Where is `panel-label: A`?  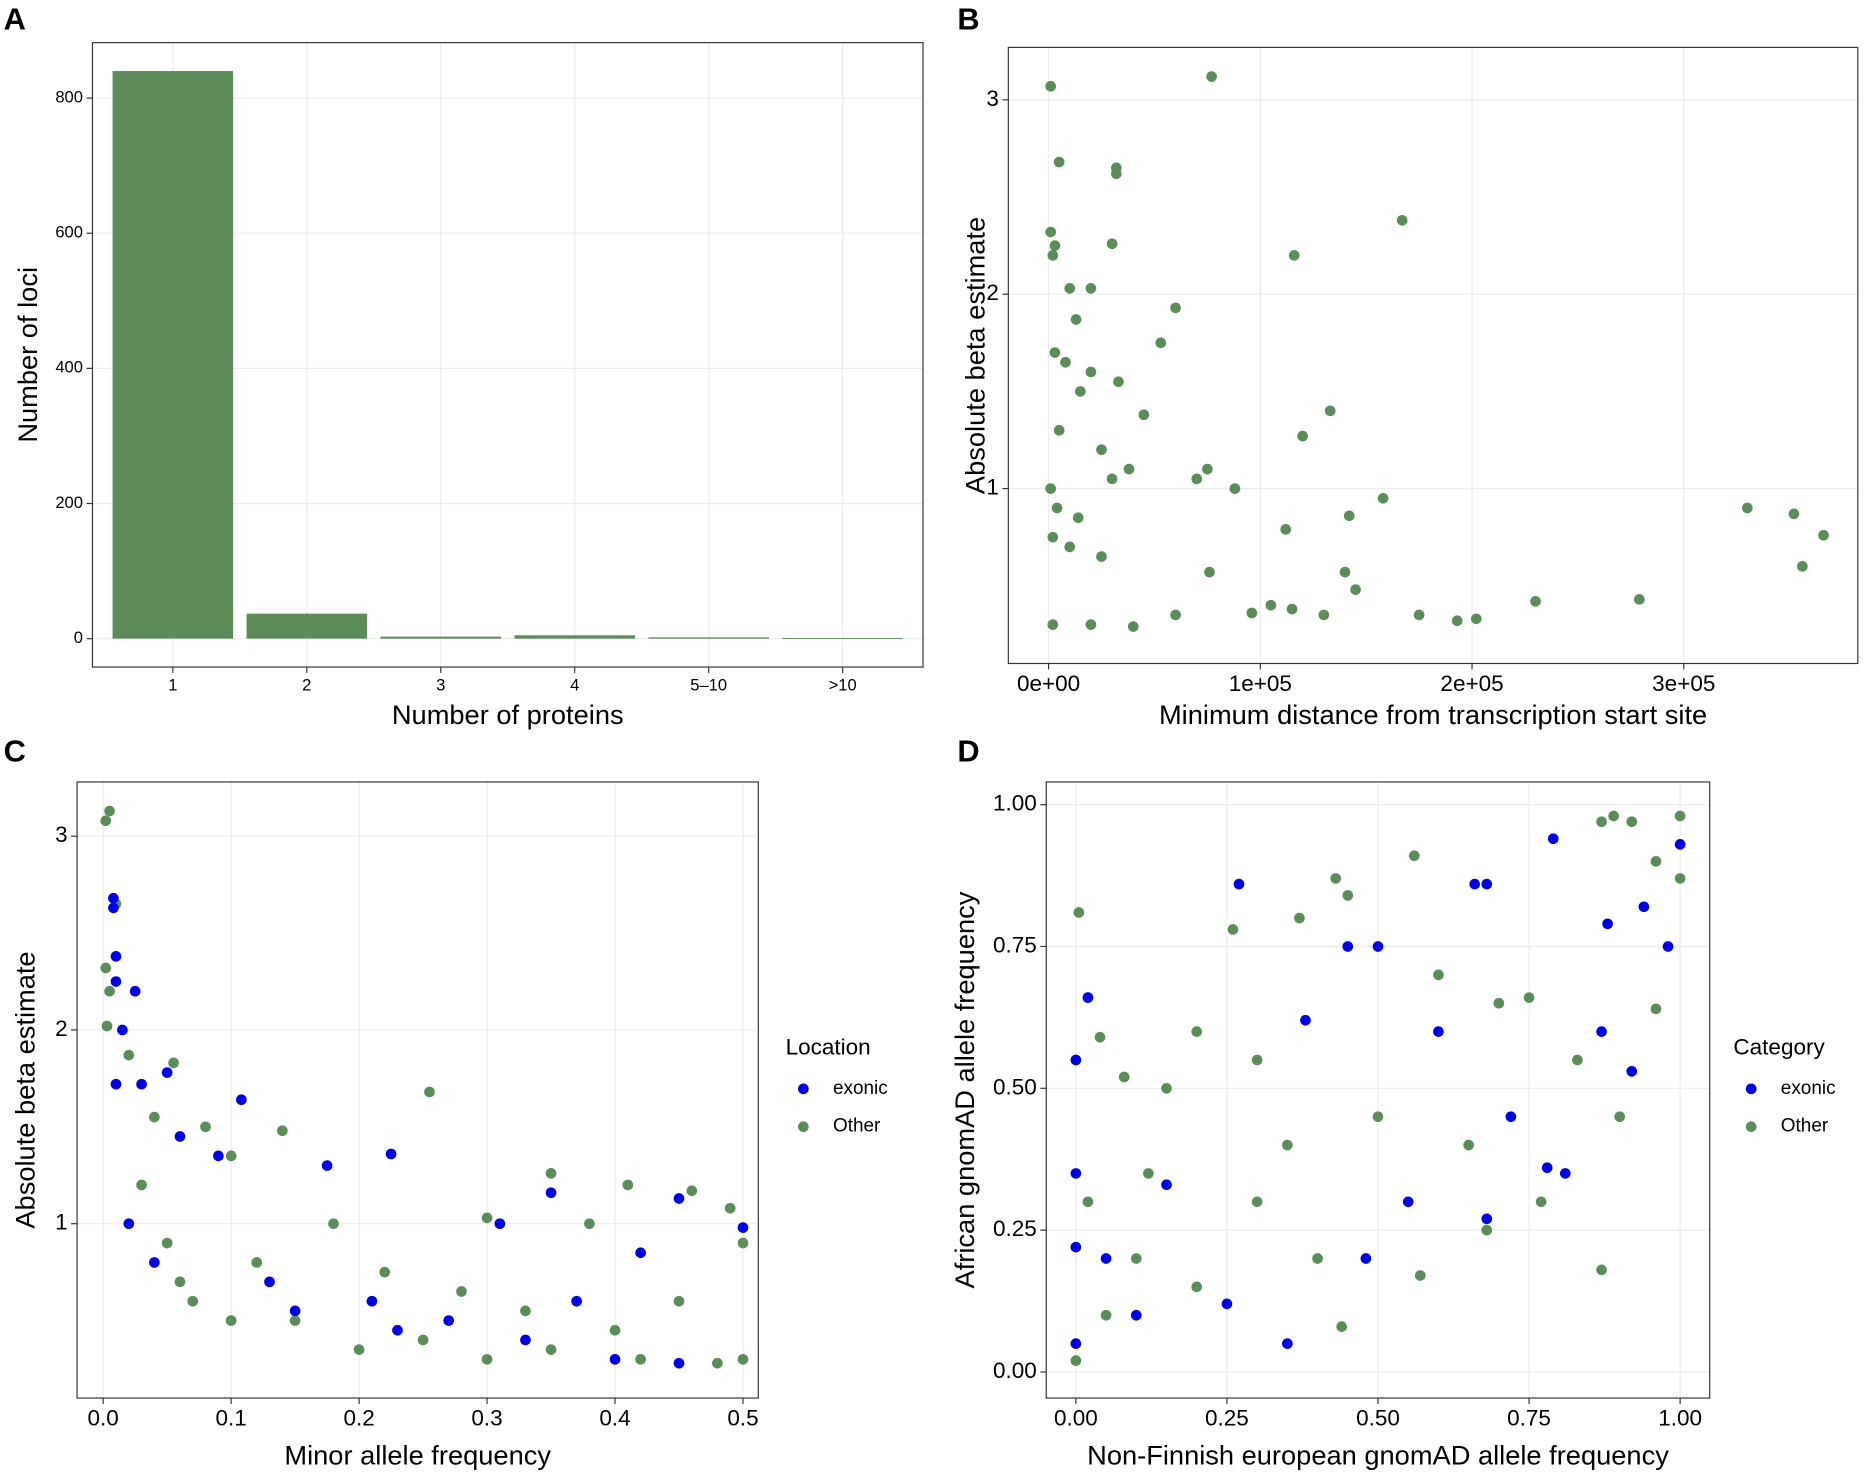
panel-label: A is located at coordinates (15, 18).